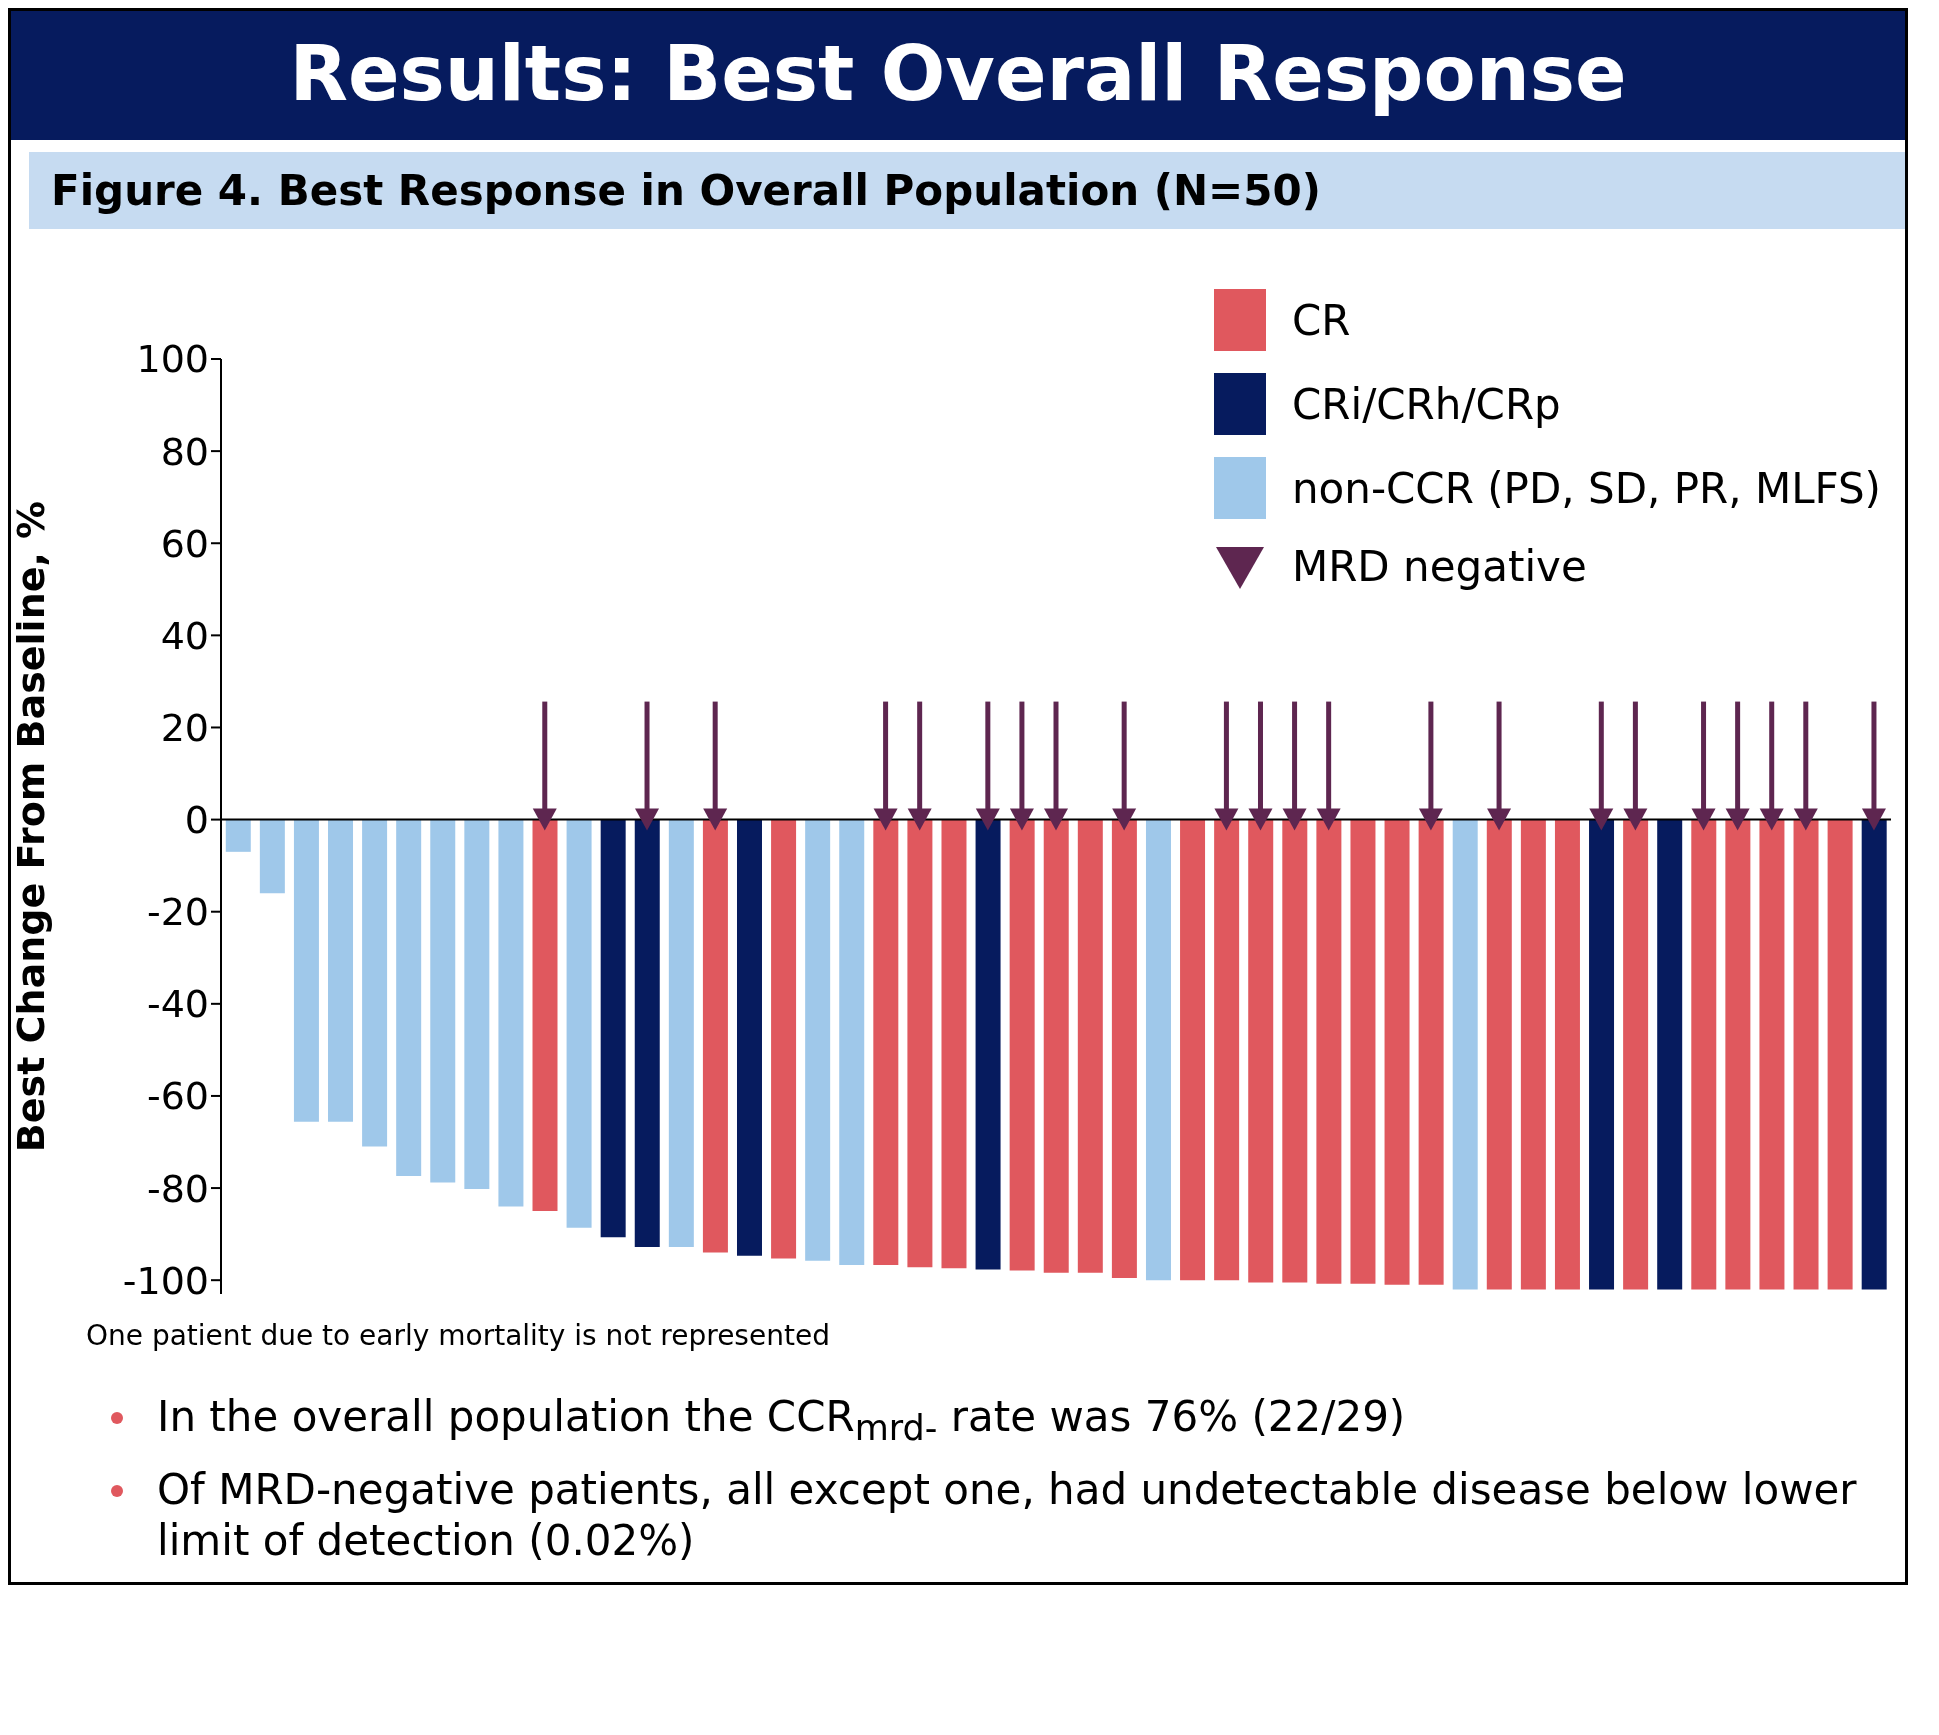 The height and width of the screenshot is (1735, 1939). What do you see at coordinates (184, 635) in the screenshot?
I see `y-tick-label: 40` at bounding box center [184, 635].